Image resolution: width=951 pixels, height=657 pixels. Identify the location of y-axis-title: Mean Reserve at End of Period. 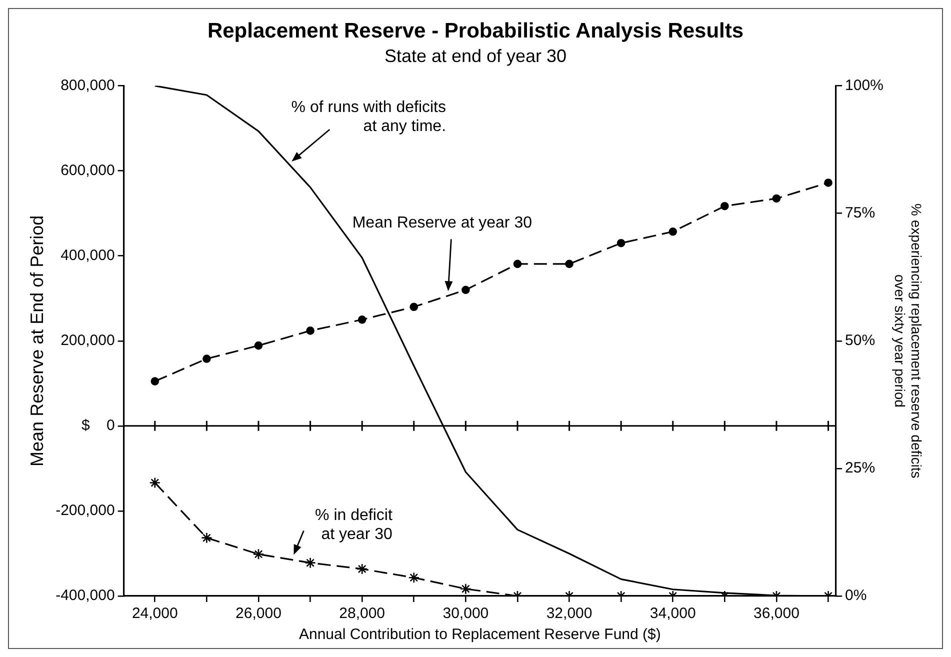
(36, 340).